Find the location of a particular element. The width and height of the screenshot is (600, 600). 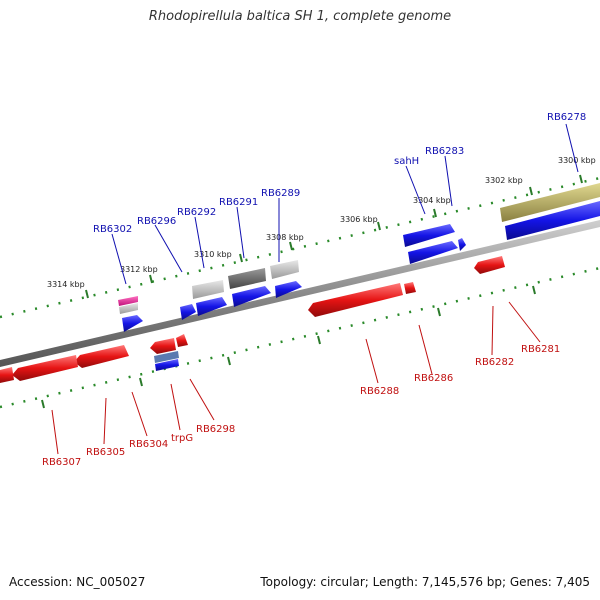

scale-label: 3300 kbp is located at coordinates (577, 160).